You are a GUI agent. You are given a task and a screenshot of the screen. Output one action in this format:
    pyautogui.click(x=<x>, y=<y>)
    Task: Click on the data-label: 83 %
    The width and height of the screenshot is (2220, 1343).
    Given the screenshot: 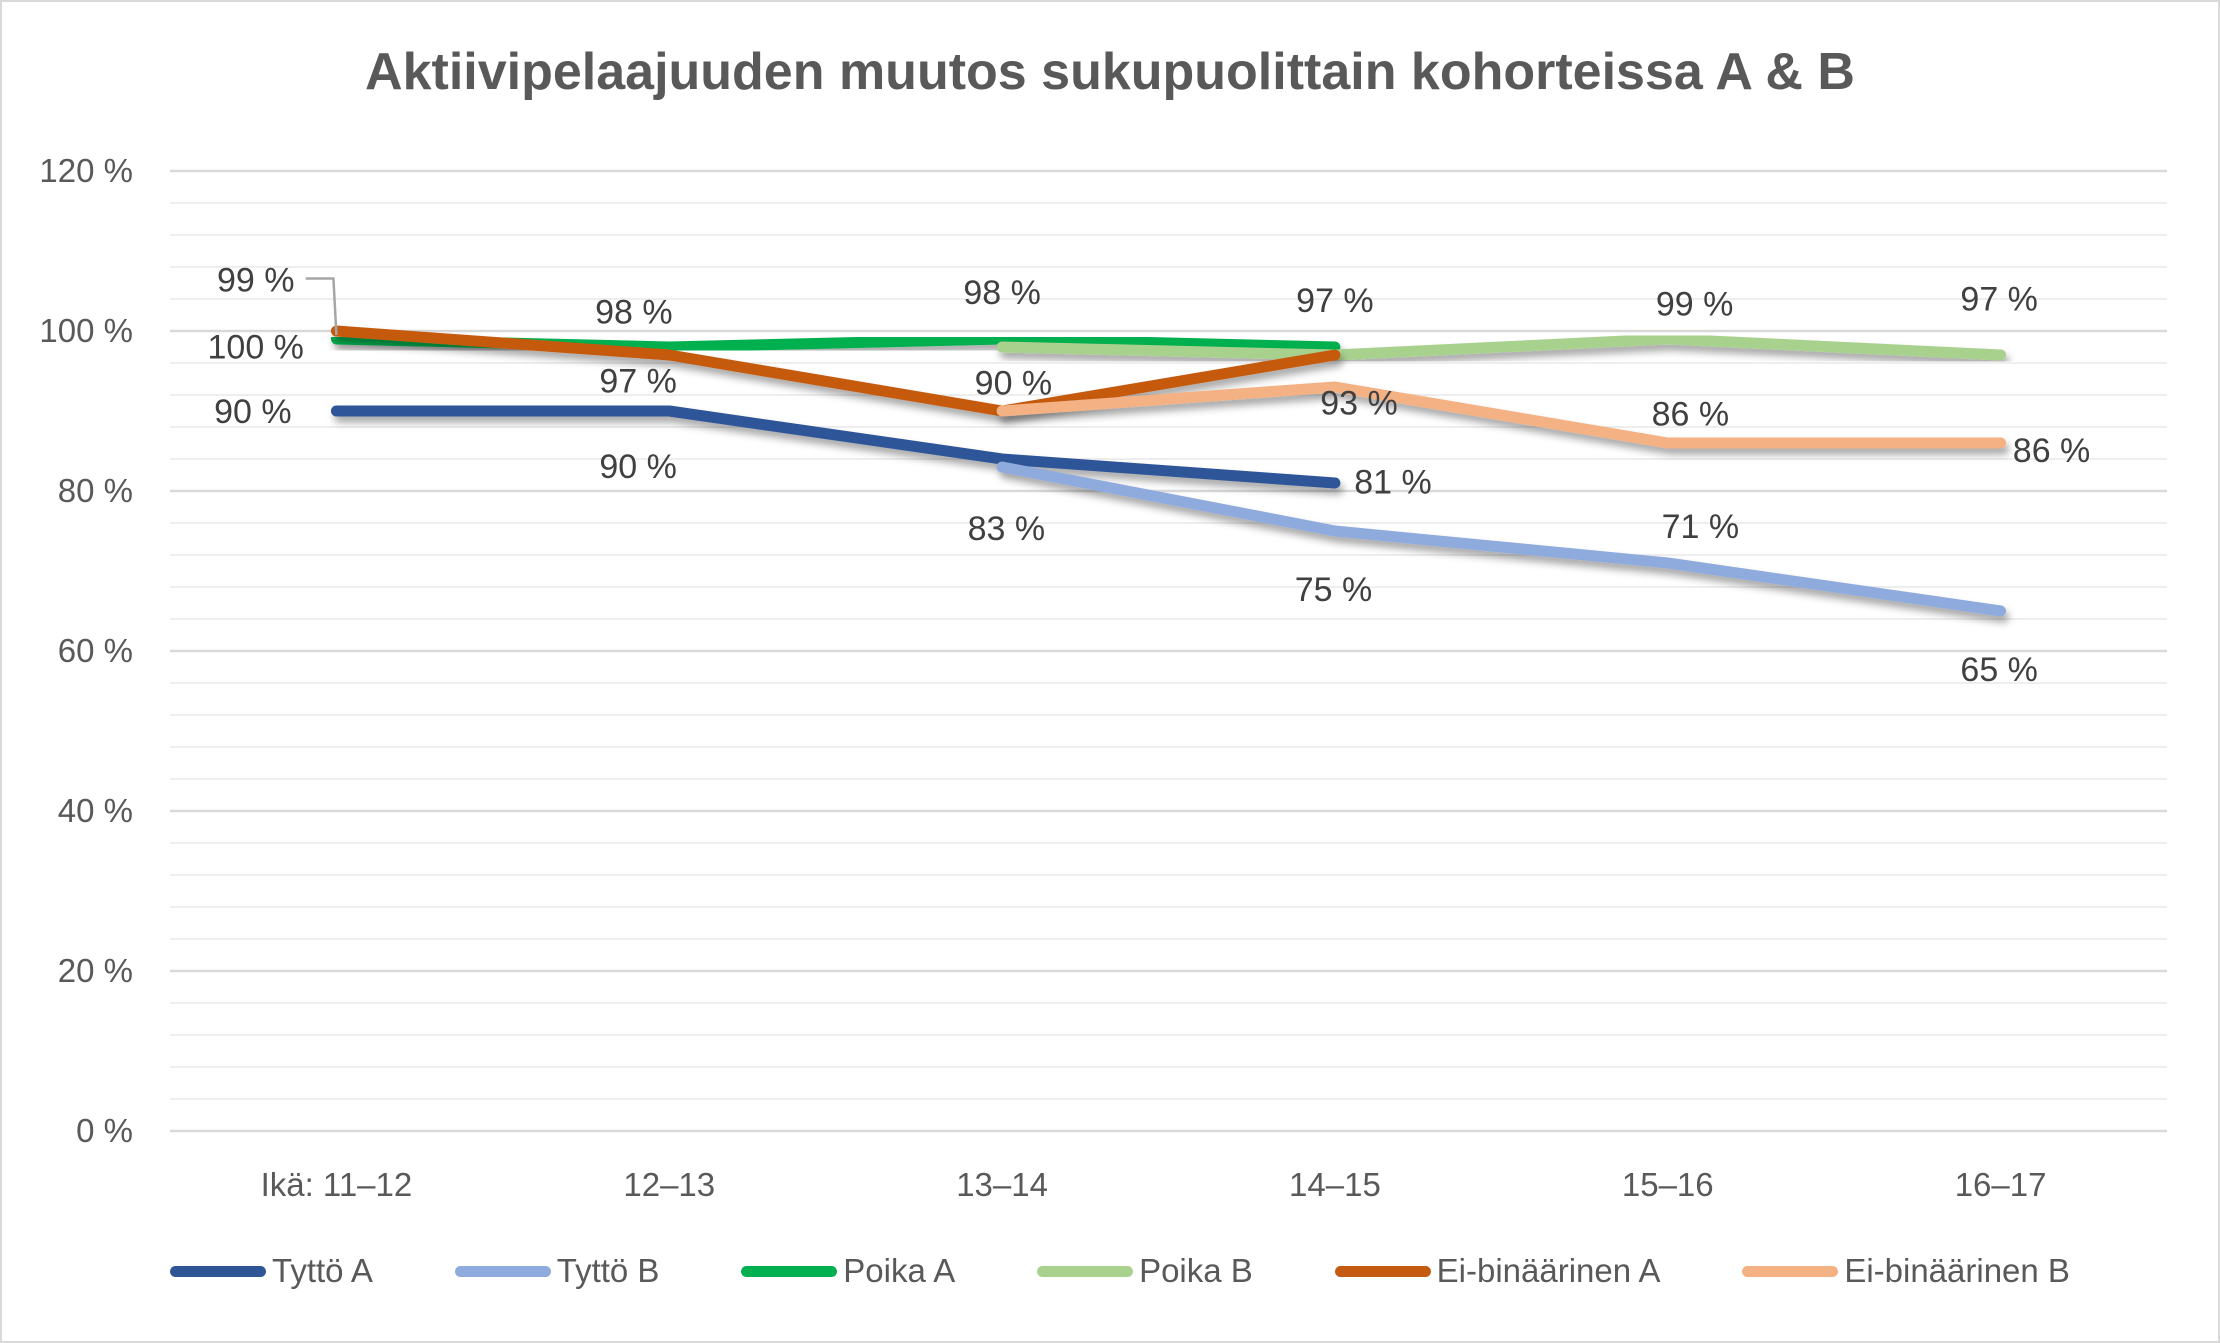 What is the action you would take?
    pyautogui.click(x=1007, y=529)
    